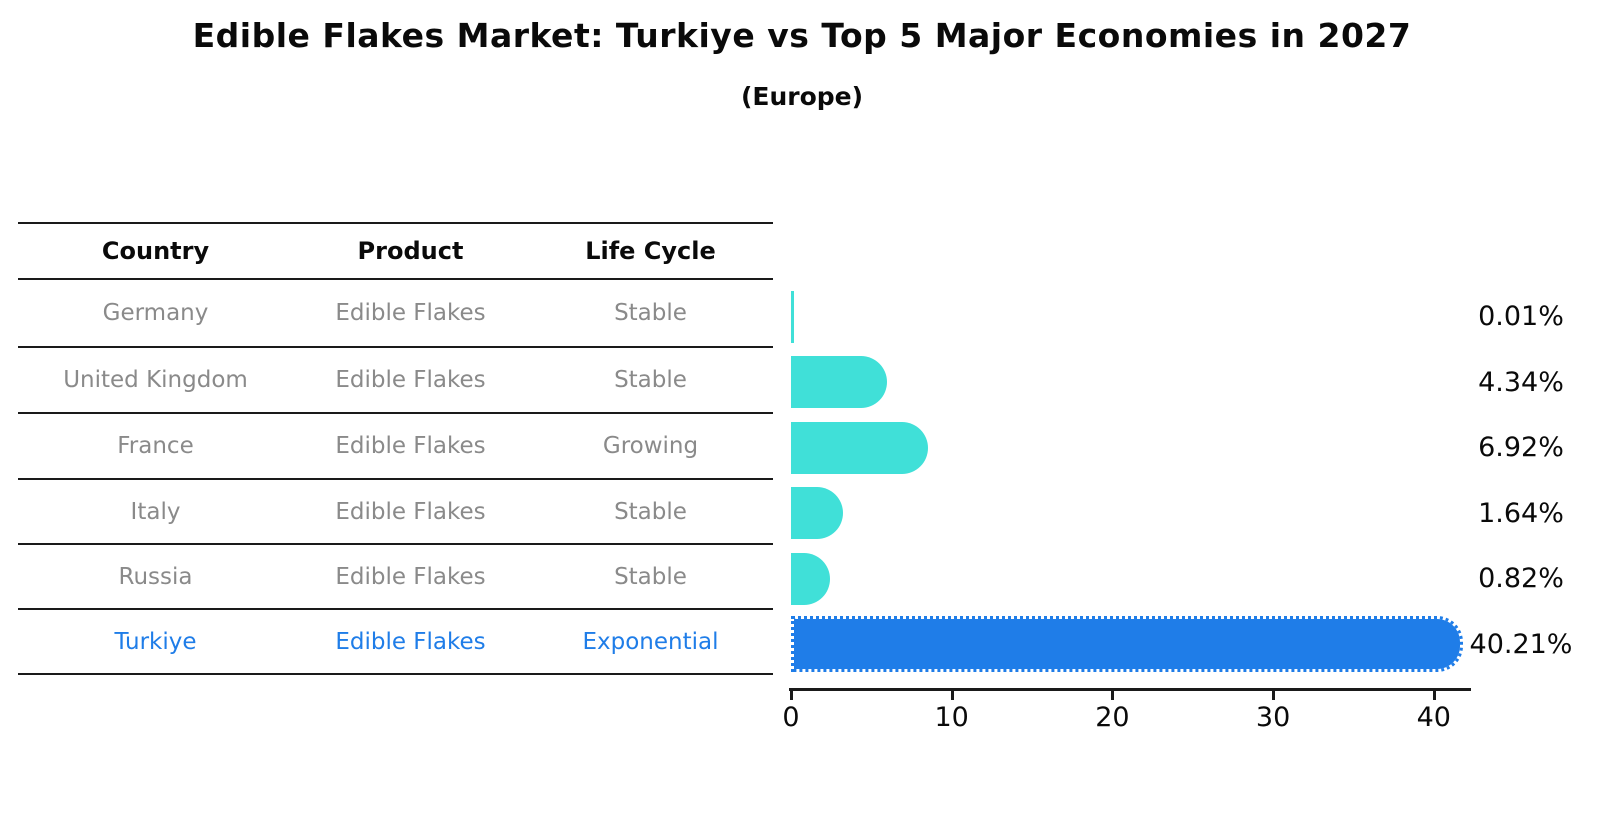 This screenshot has height=823, width=1604. What do you see at coordinates (155, 446) in the screenshot?
I see `cell-country: France` at bounding box center [155, 446].